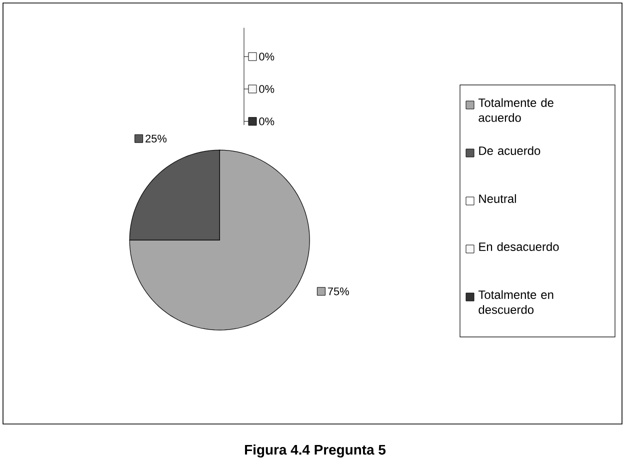 The width and height of the screenshot is (630, 466). What do you see at coordinates (509, 150) in the screenshot?
I see `legend-label: De acuerdo` at bounding box center [509, 150].